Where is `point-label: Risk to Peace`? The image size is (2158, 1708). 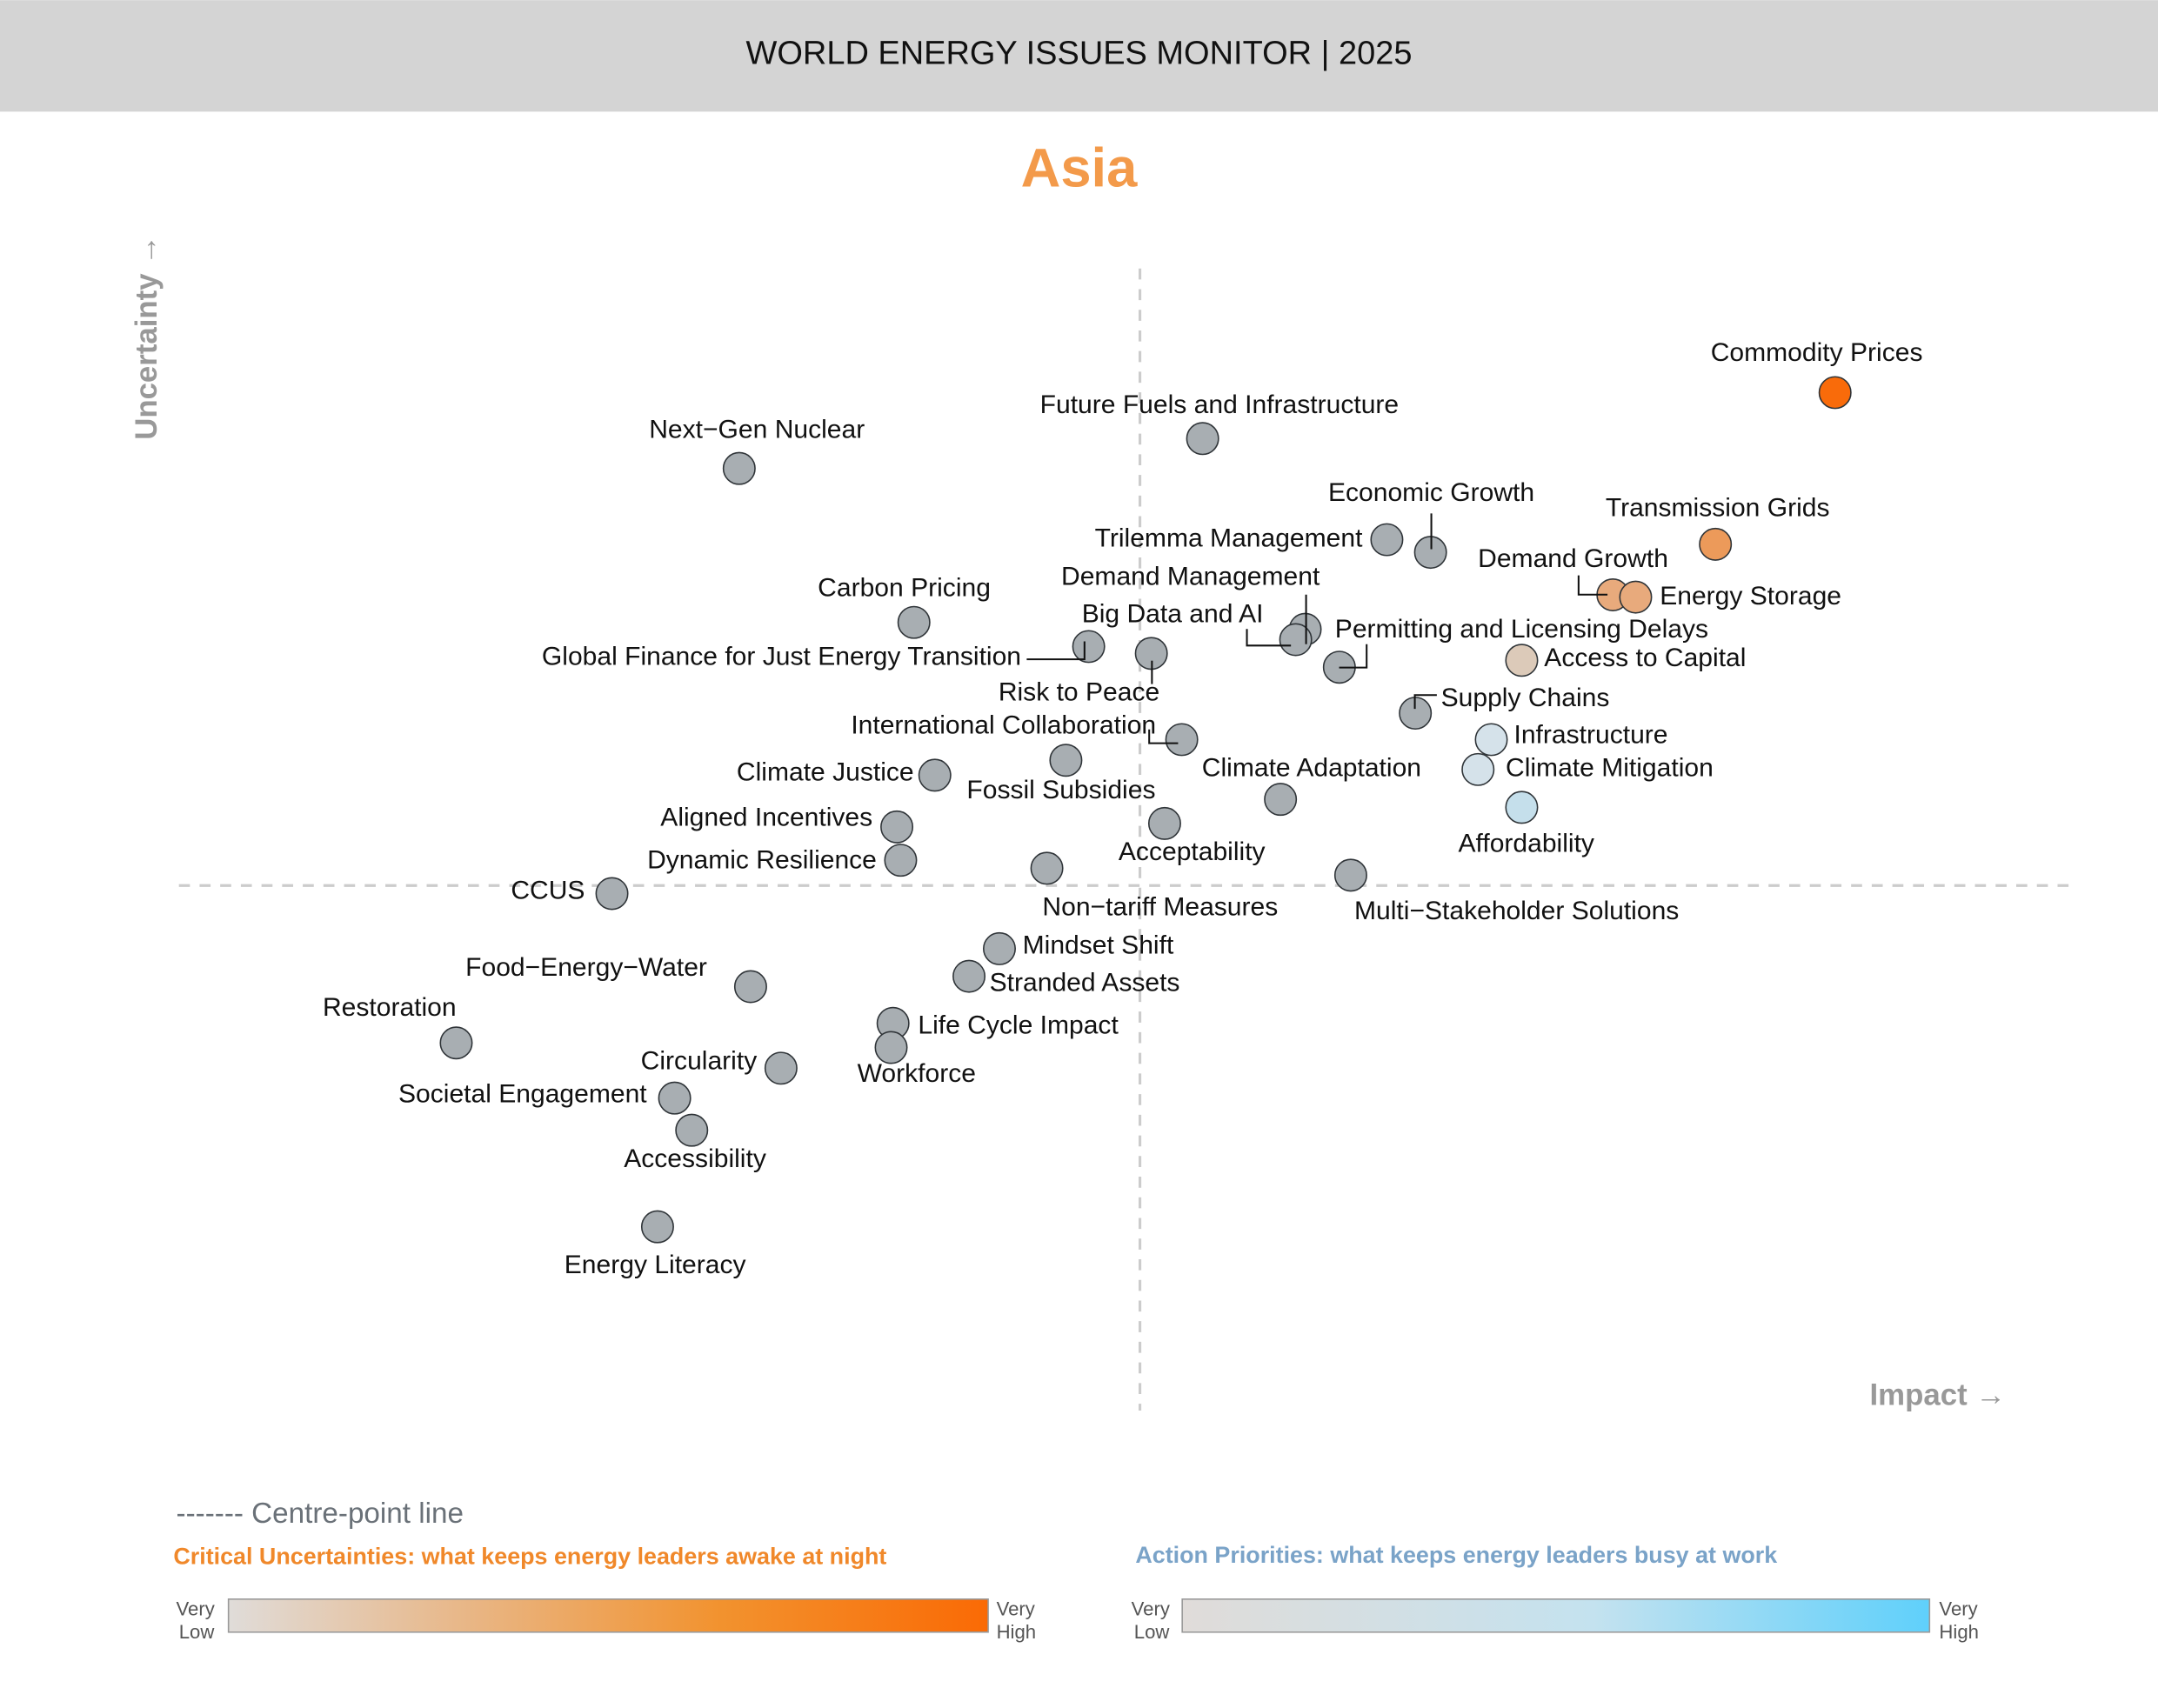
point-label: Risk to Peace is located at coordinates (1079, 692).